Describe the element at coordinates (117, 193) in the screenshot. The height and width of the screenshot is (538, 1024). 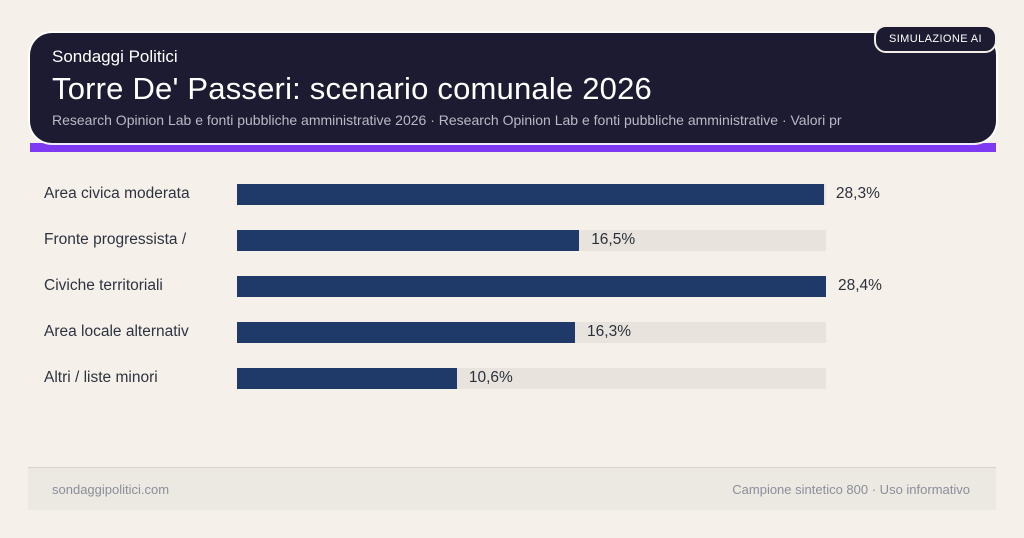
I see `bar-label: Area civica moderata` at that location.